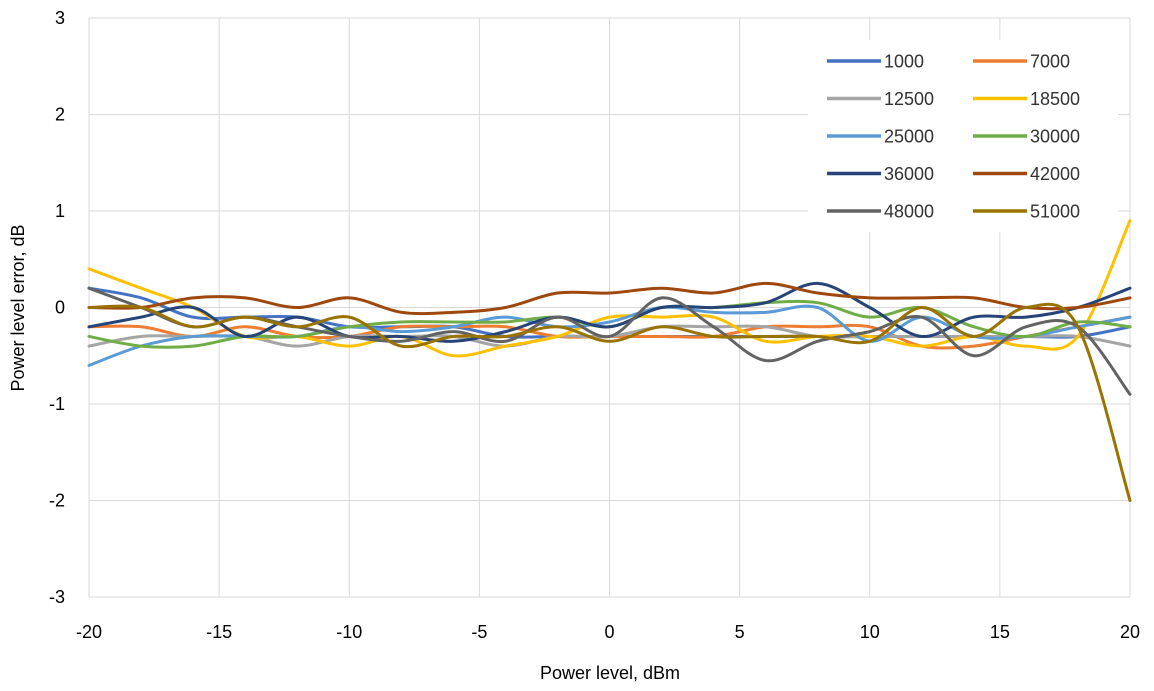  I want to click on legend-item-42000: 42000, so click(1026, 174).